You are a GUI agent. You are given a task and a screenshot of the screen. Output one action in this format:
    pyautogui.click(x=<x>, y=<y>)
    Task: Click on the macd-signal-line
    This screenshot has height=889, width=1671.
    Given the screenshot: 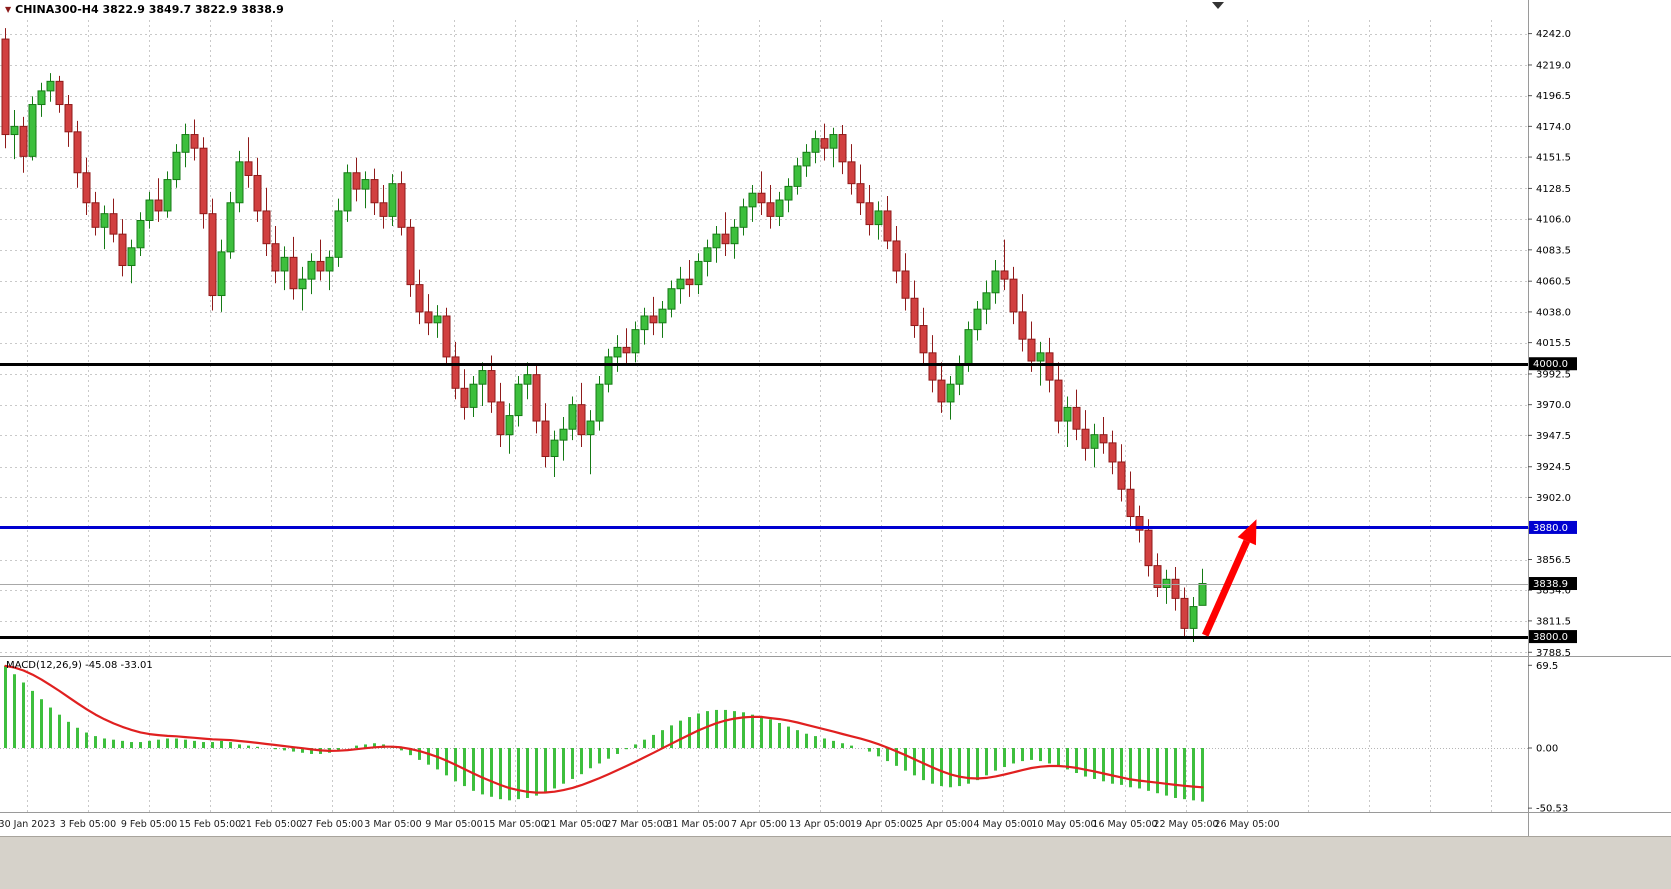 What is the action you would take?
    pyautogui.click(x=604, y=729)
    